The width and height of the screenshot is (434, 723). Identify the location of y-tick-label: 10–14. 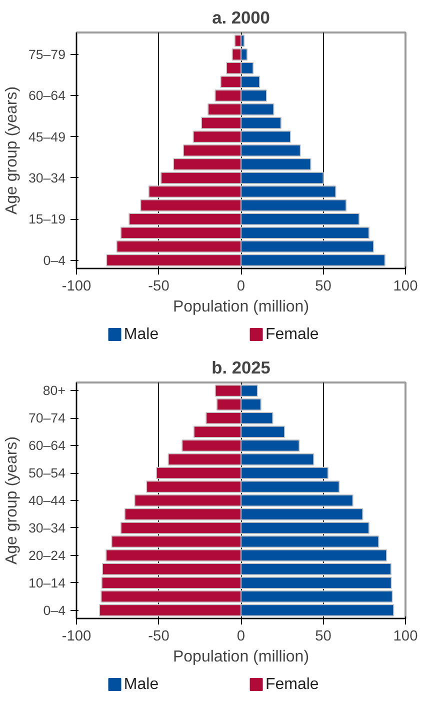
(47, 582).